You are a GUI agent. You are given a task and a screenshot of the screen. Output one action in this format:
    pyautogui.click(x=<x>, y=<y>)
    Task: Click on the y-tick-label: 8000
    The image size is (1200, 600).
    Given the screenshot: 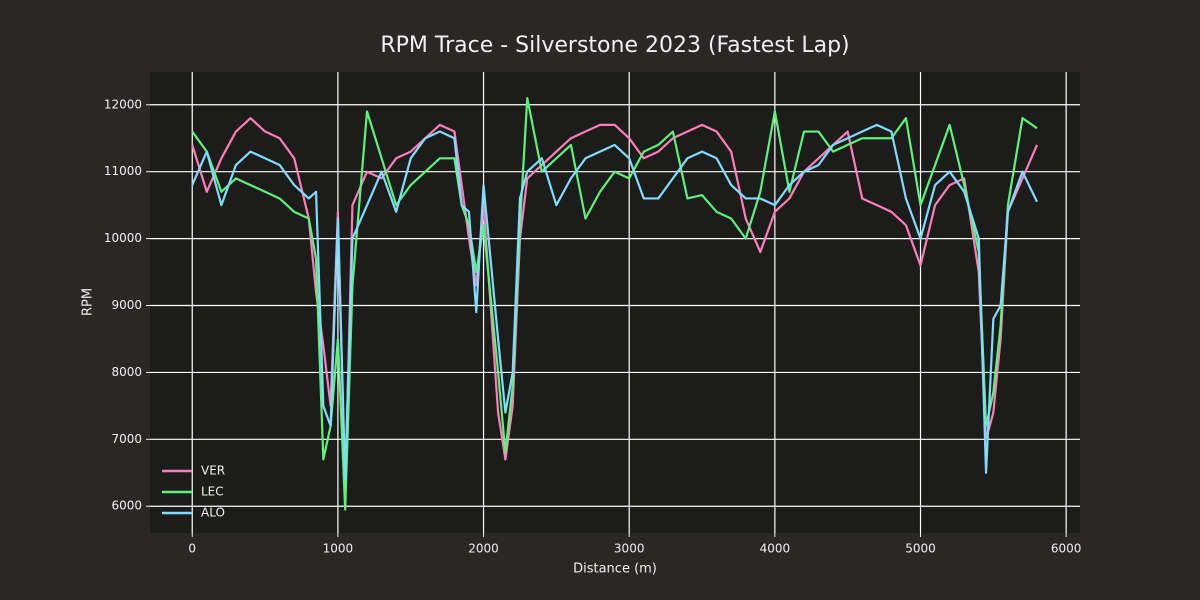 What is the action you would take?
    pyautogui.click(x=126, y=372)
    